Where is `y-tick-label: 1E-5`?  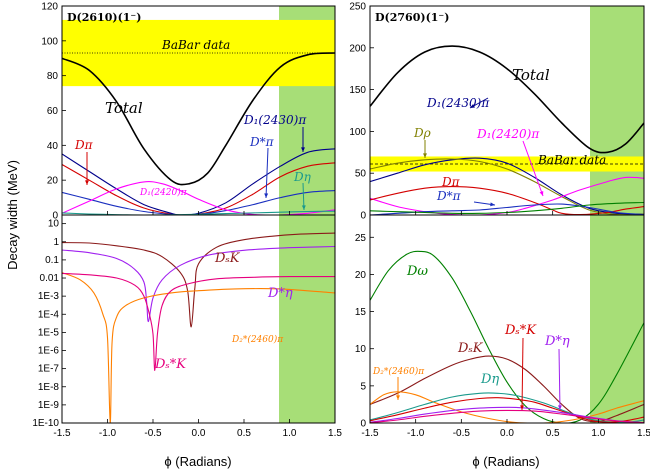
y-tick-label: 1E-5 is located at coordinates (49, 332).